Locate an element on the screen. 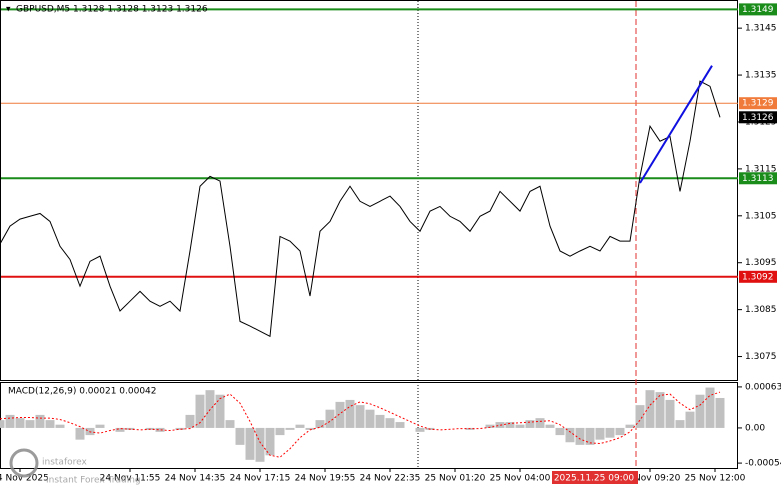  macd-title: MACD(12,26,9) 0.00021 0.00042 is located at coordinates (82, 392).